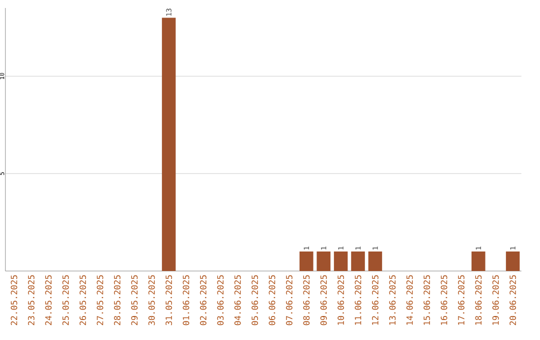  What do you see at coordinates (513, 300) in the screenshot?
I see `x-tick-label: 20.06.2025` at bounding box center [513, 300].